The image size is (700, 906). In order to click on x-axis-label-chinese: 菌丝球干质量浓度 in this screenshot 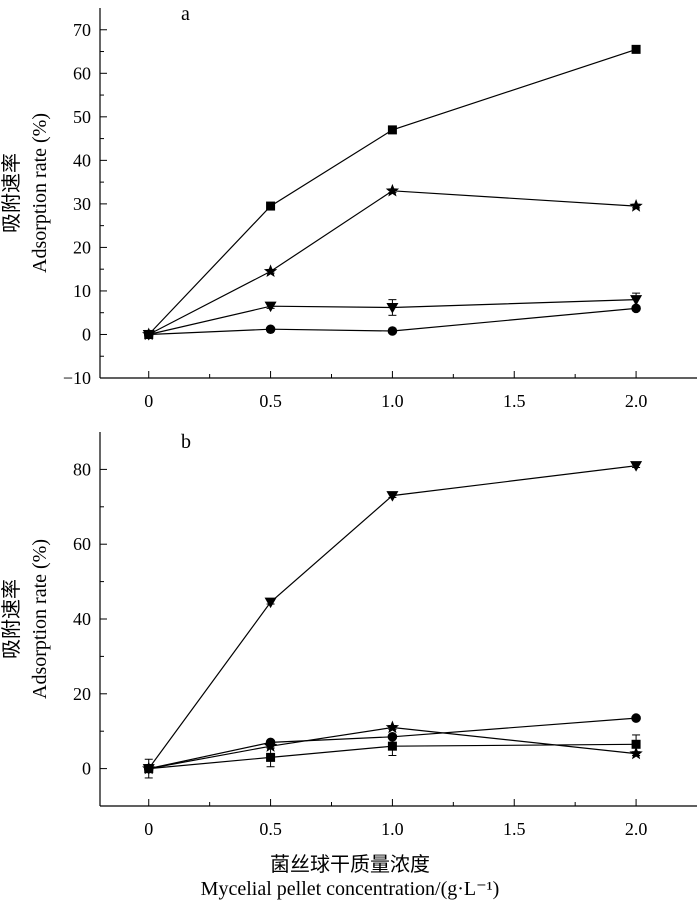, I will do `click(350, 864)`.